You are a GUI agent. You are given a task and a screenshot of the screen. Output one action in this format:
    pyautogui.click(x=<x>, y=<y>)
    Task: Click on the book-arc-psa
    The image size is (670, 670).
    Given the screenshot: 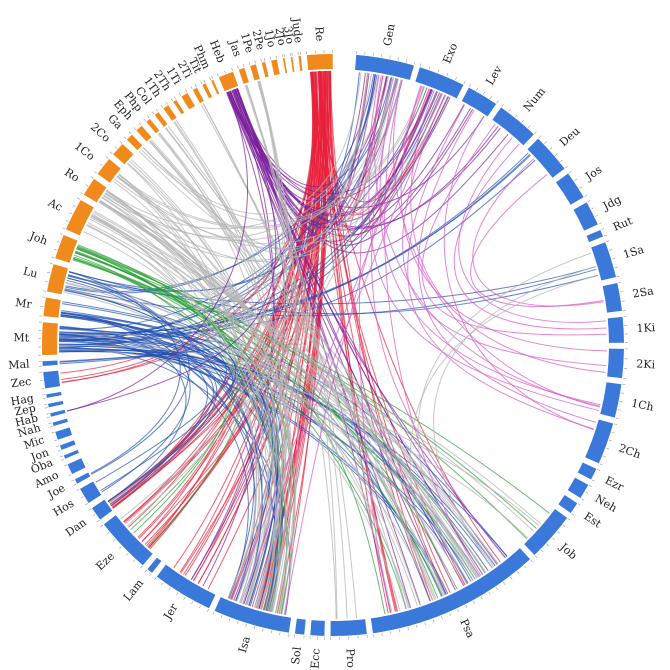 What is the action you would take?
    pyautogui.click(x=450, y=591)
    